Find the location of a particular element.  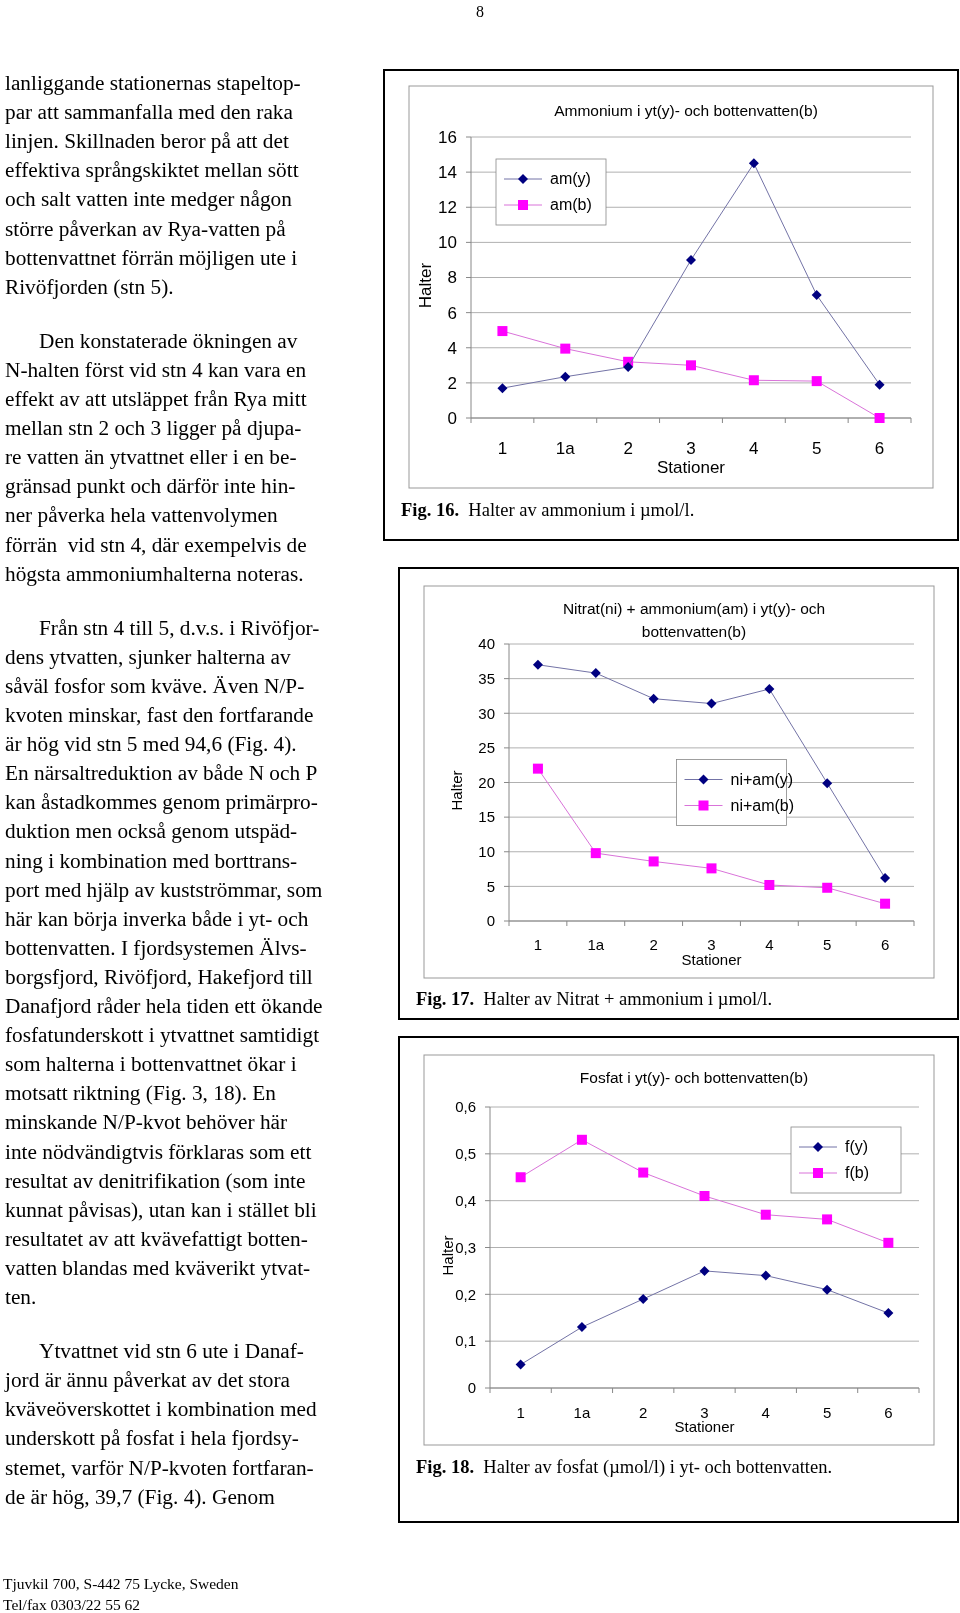

y-tick-label: 14 is located at coordinates (447, 173).